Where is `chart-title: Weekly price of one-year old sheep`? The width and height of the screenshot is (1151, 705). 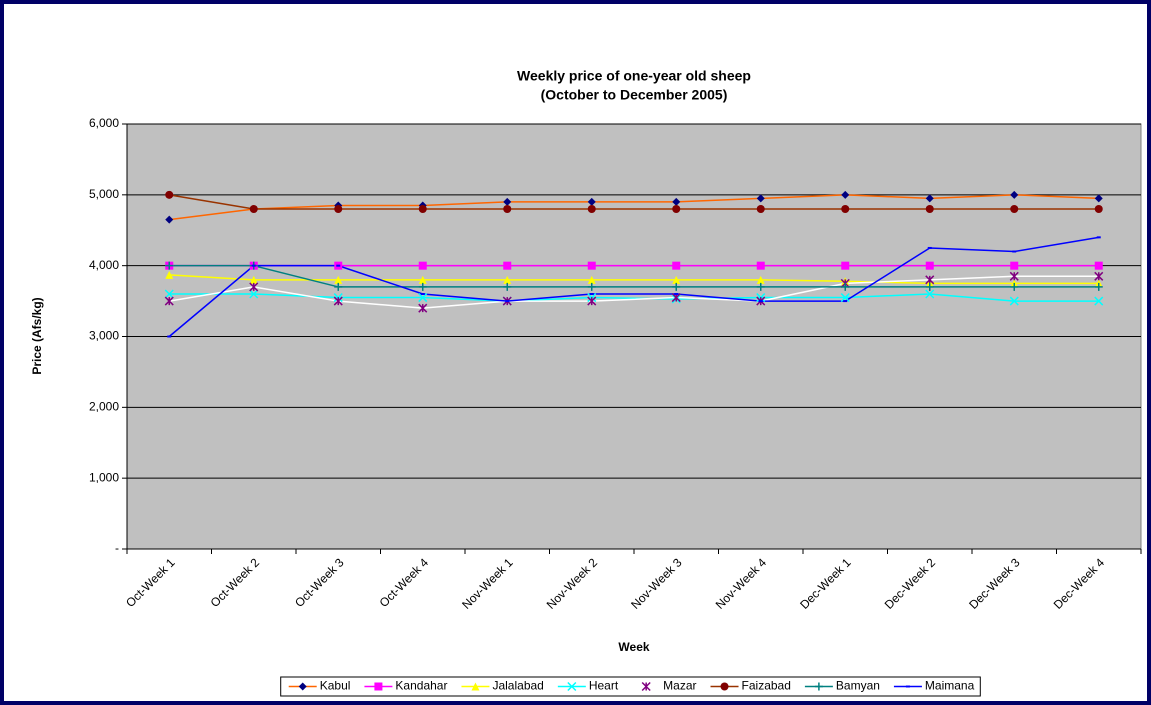
chart-title: Weekly price of one-year old sheep is located at coordinates (634, 76).